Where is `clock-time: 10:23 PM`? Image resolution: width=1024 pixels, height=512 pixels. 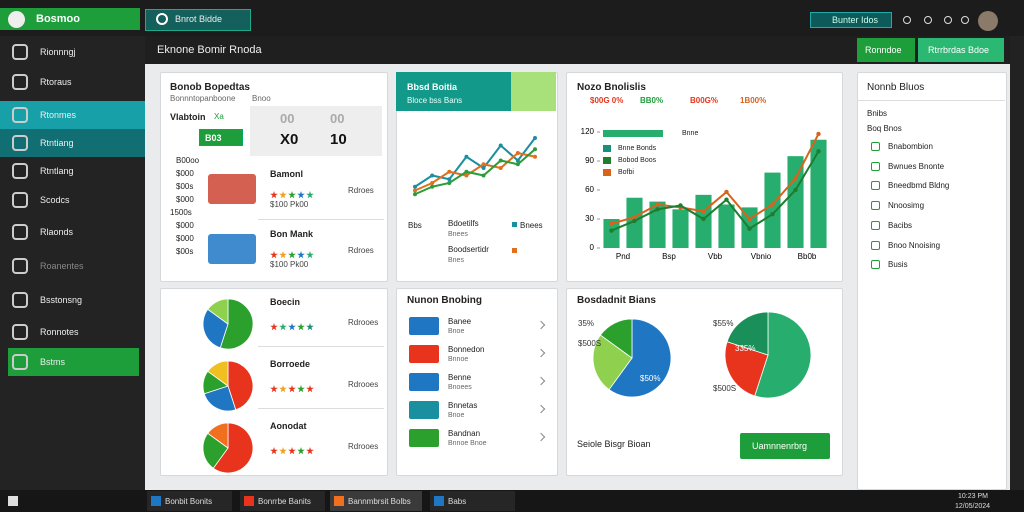 clock-time: 10:23 PM is located at coordinates (973, 496).